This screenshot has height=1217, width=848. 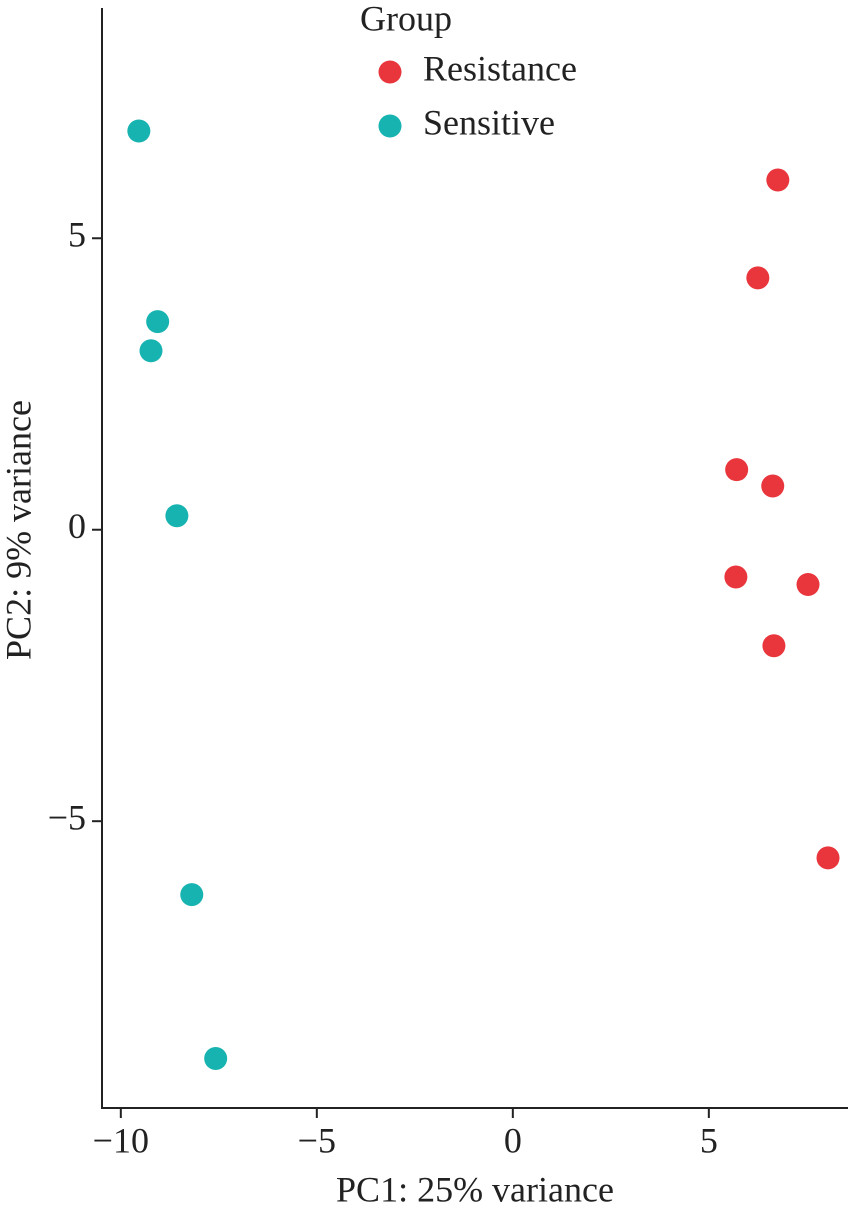 I want to click on x-tick-label: 0, so click(x=513, y=1140).